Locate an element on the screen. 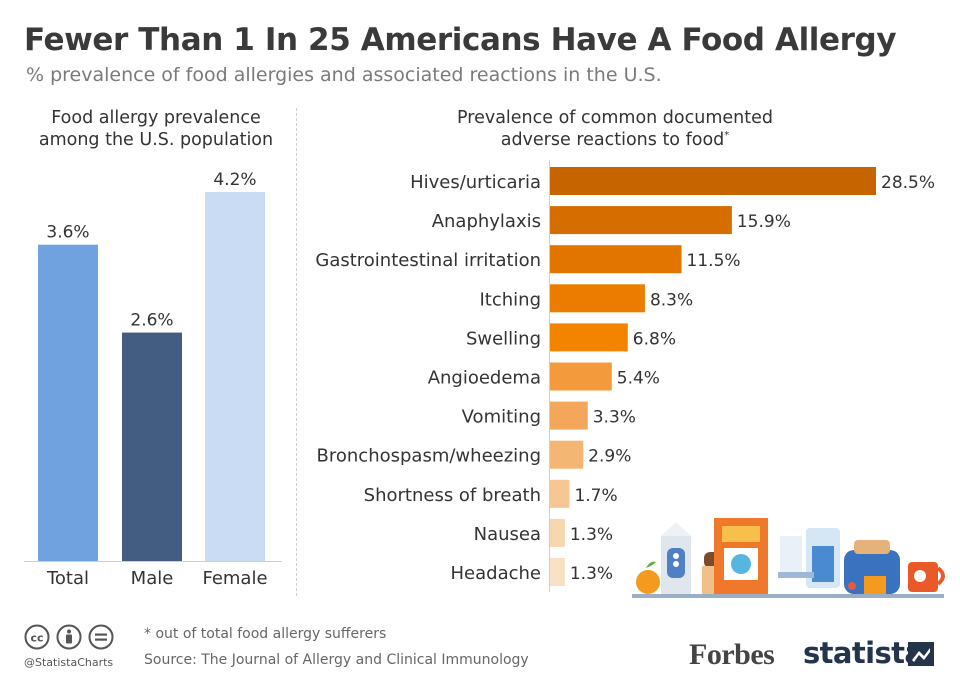  value-label-gastrointestinal-irritation: 11.5% is located at coordinates (714, 261).